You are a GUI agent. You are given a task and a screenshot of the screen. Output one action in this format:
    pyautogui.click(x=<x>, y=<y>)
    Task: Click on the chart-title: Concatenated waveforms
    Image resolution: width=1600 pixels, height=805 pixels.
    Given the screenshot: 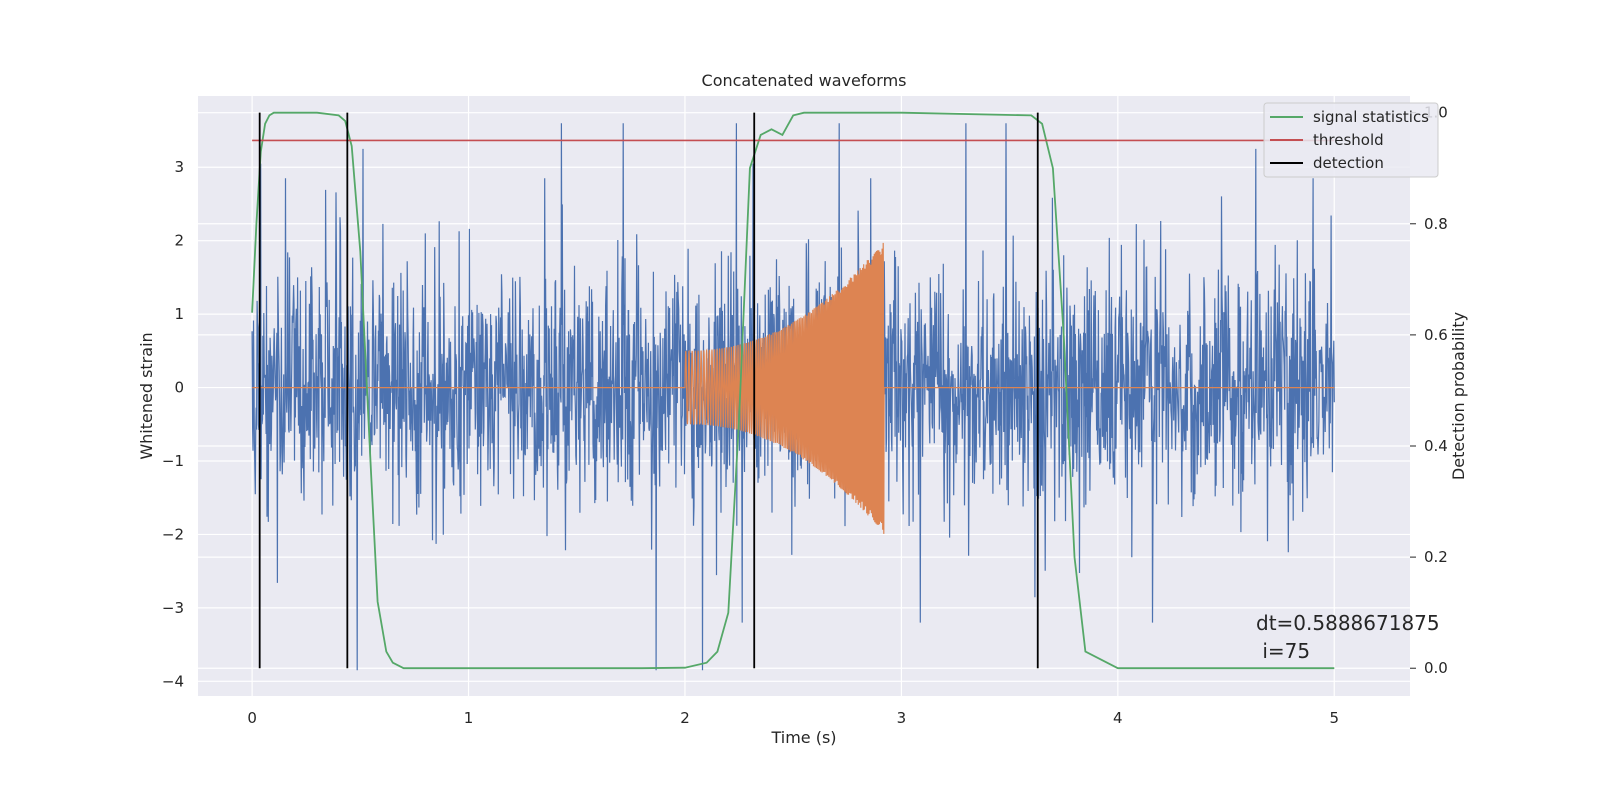 What is the action you would take?
    pyautogui.click(x=804, y=80)
    